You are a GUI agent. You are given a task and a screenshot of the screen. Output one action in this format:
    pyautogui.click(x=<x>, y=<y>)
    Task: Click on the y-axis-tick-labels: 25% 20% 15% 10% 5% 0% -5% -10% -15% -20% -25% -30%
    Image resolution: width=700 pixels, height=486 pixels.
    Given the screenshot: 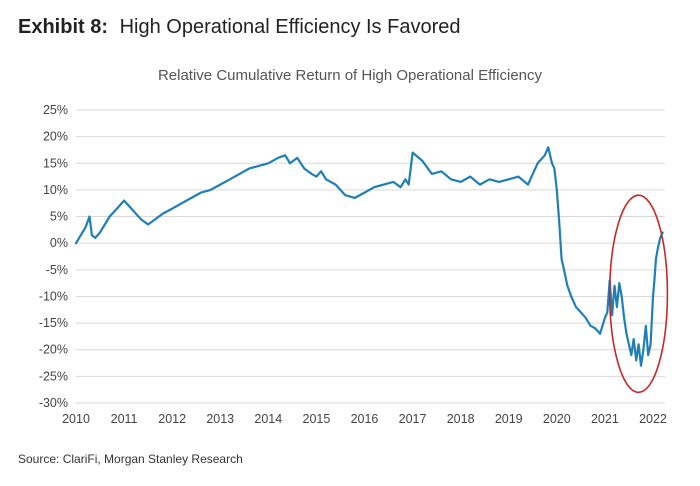 What is the action you would take?
    pyautogui.click(x=53, y=256)
    